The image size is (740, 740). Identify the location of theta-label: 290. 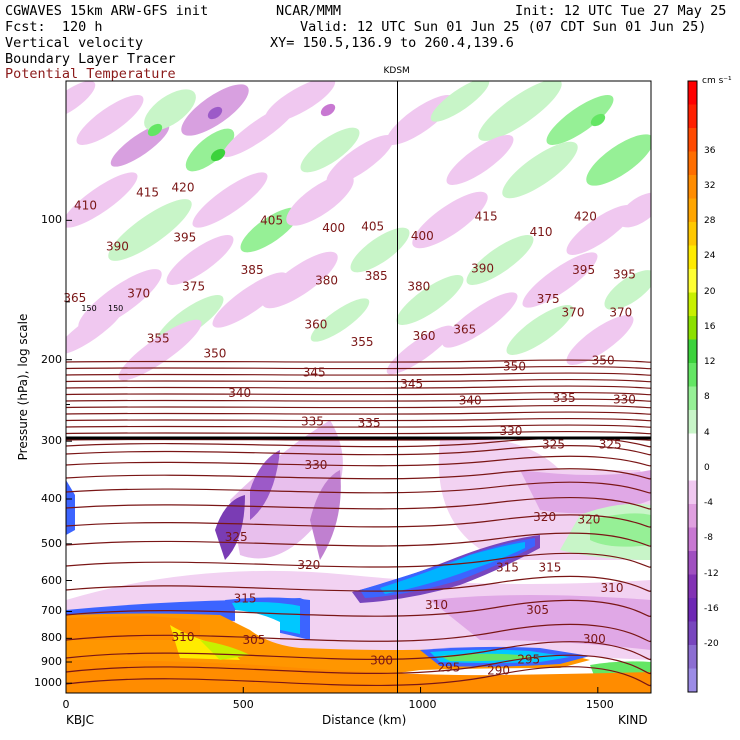
(498, 670).